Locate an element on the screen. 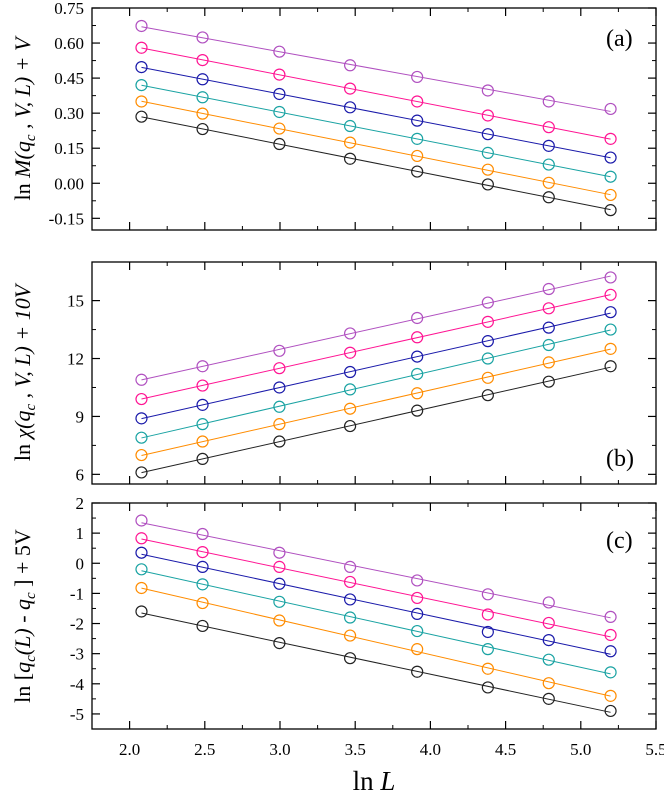  panel-a-ytick-label: 0.00 is located at coordinates (69, 183).